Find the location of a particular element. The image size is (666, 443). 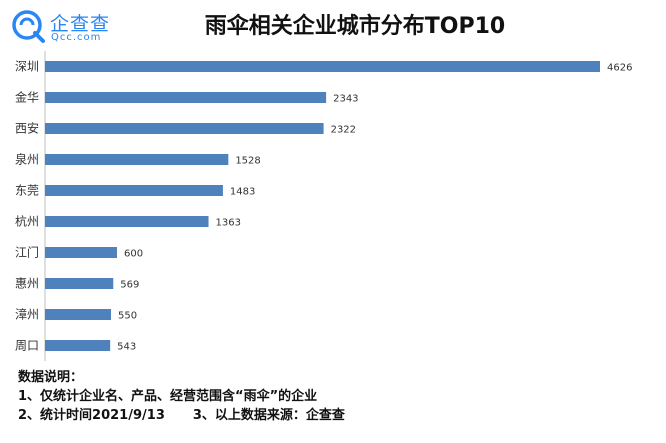

data-label: 2322 is located at coordinates (343, 130).